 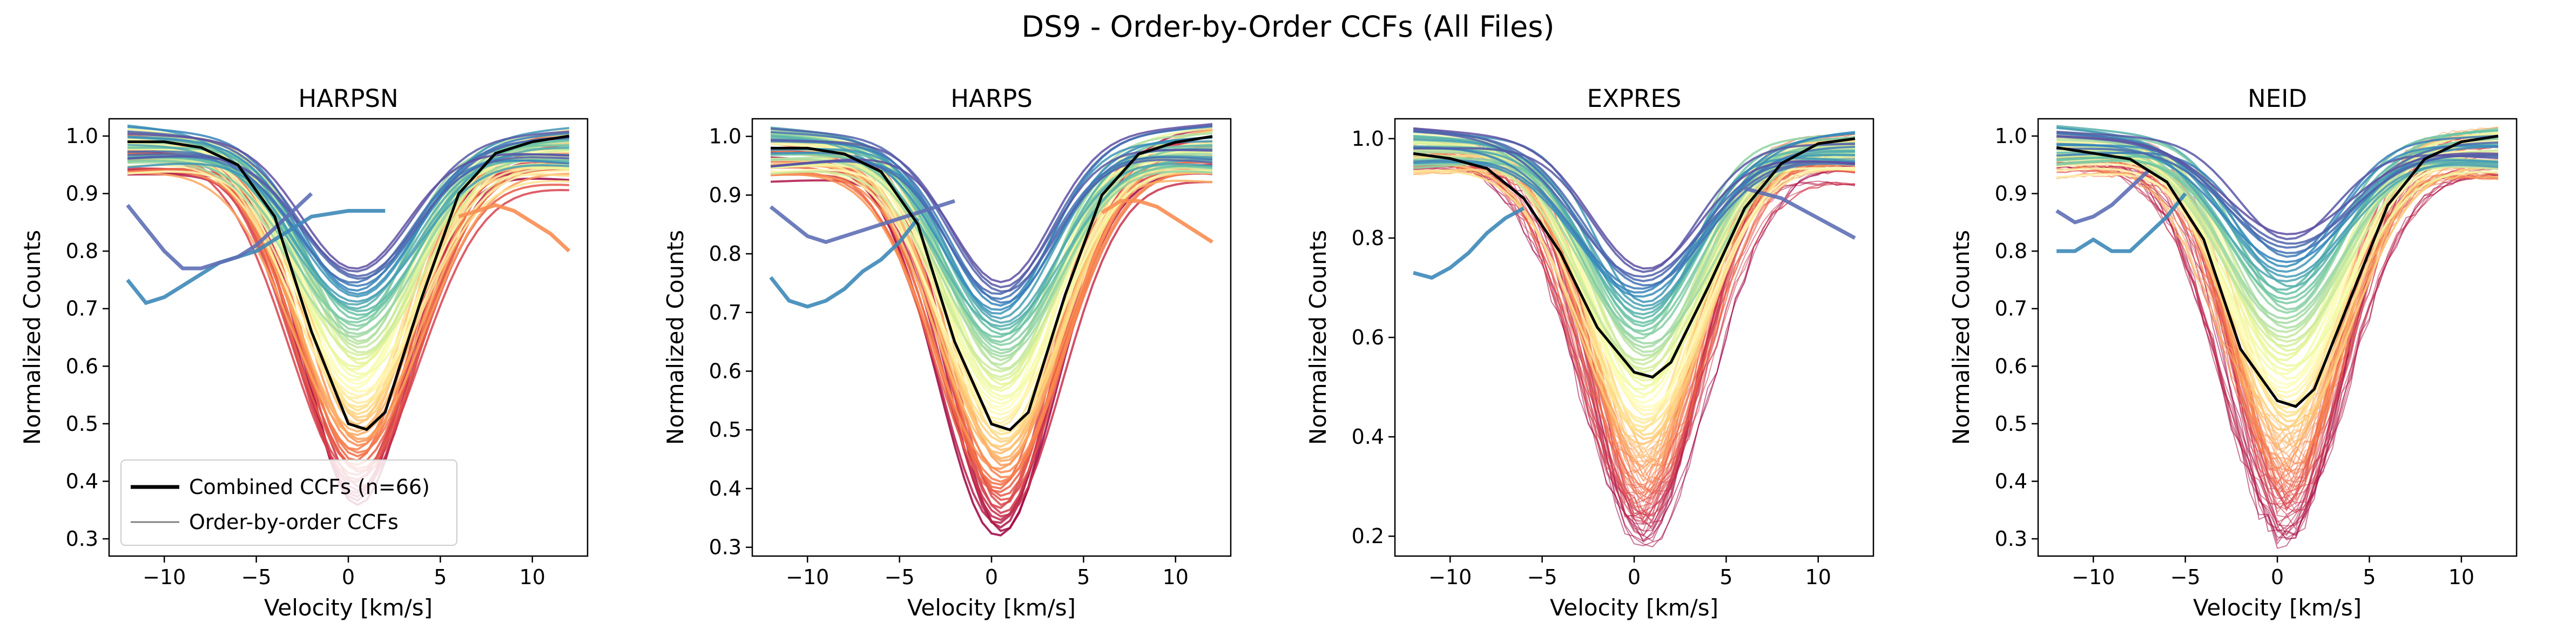 I want to click on legend-box, so click(x=288, y=502).